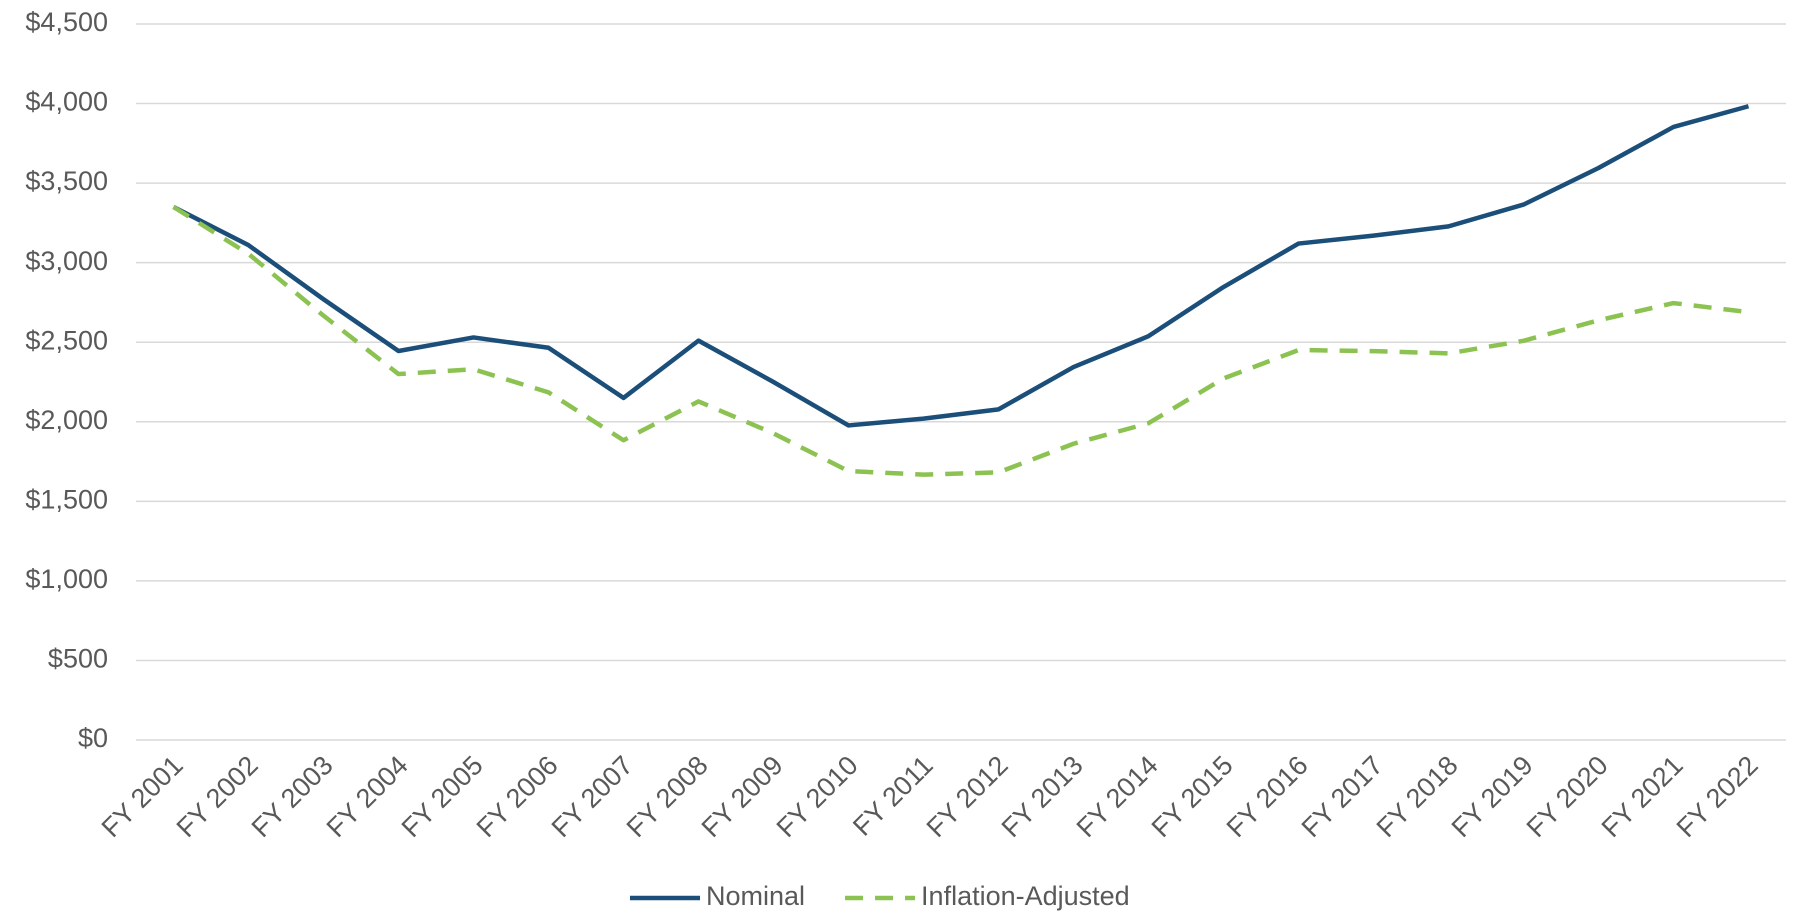  Describe the element at coordinates (893, 796) in the screenshot. I see `x-tick-label: FY 2011` at that location.